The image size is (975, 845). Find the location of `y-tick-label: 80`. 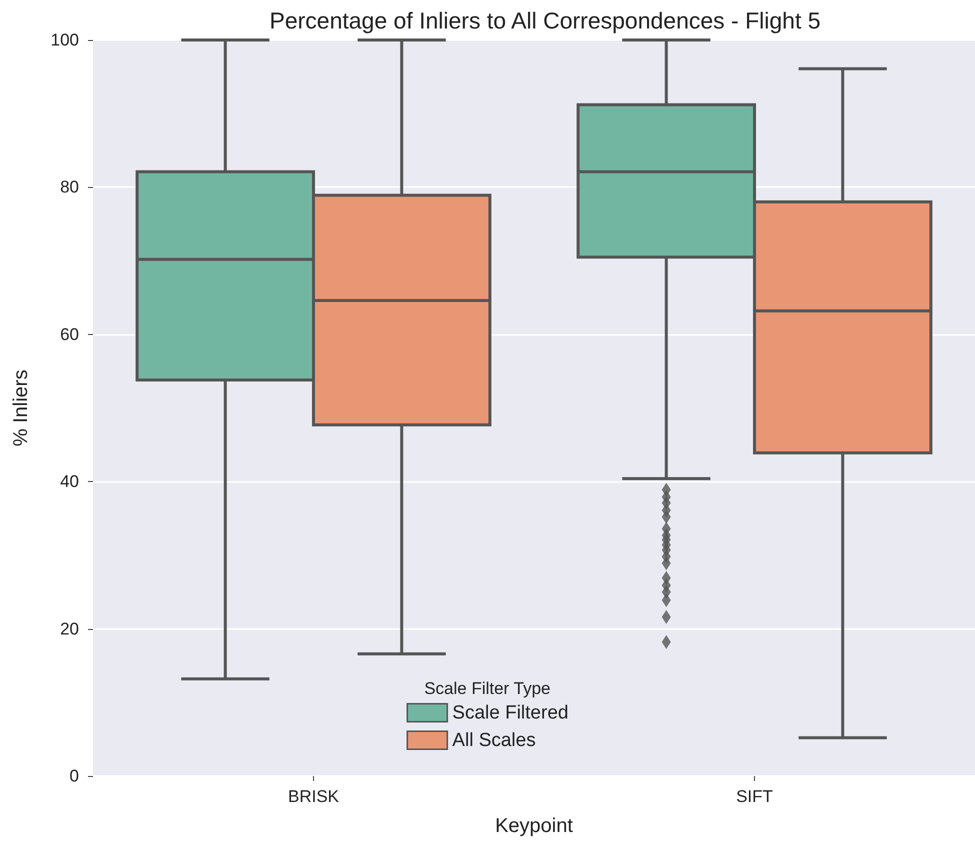

y-tick-label: 80 is located at coordinates (69, 187).